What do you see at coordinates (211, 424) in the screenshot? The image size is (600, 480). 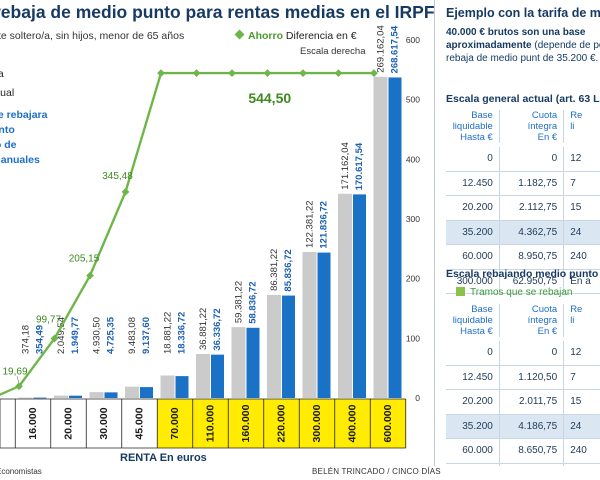 I see `x-tick-label: 110.000` at bounding box center [211, 424].